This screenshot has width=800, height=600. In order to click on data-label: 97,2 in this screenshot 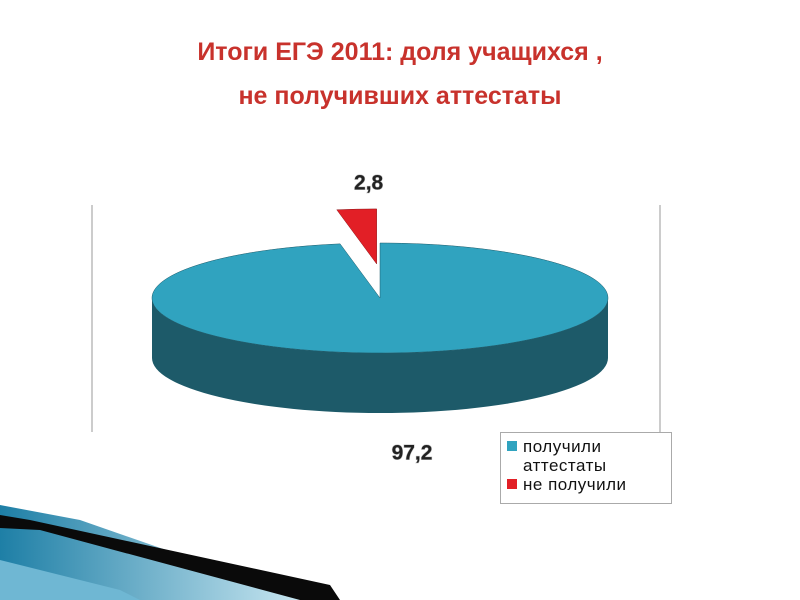, I will do `click(412, 453)`.